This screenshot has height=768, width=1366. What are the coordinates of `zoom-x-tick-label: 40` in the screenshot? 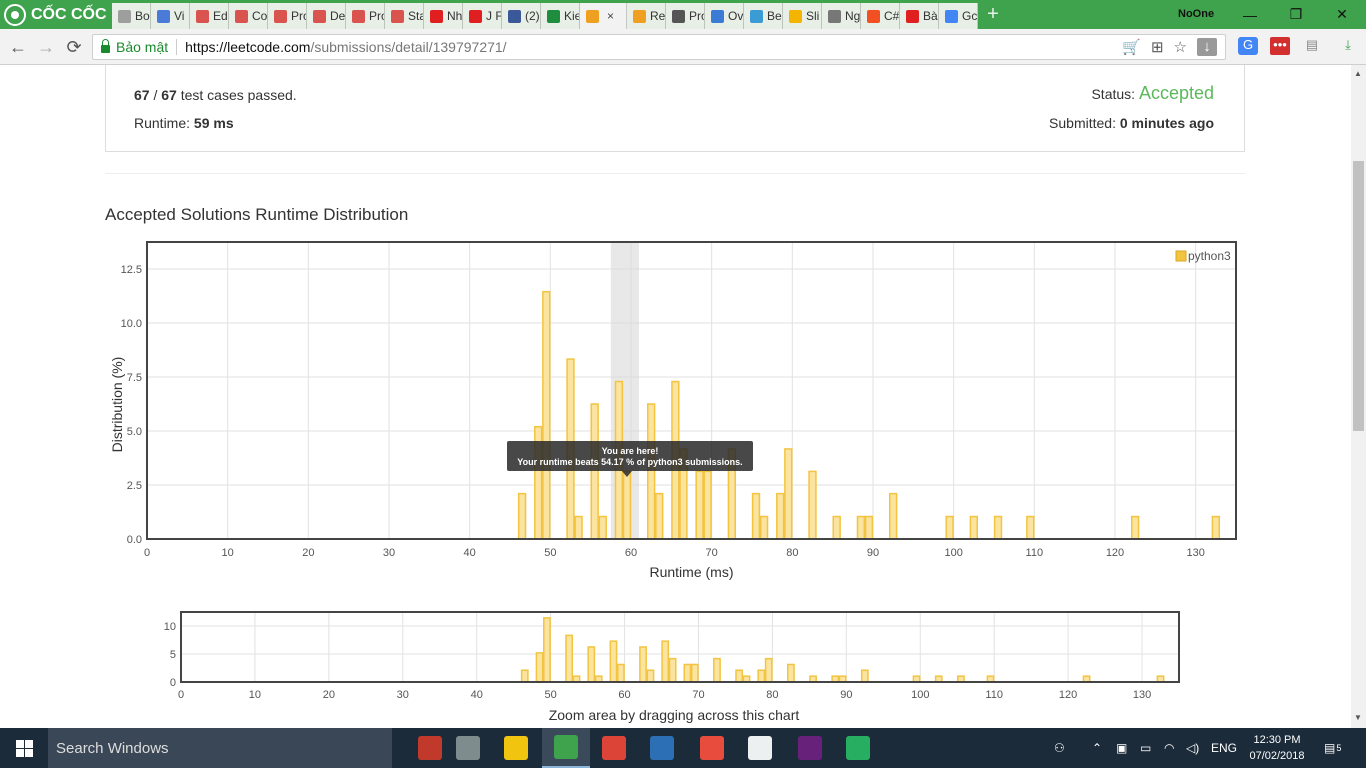 It's located at (477, 695).